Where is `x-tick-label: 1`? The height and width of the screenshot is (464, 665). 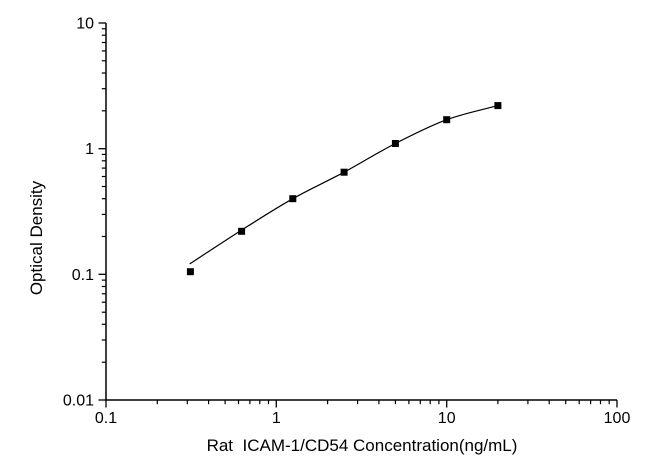 x-tick-label: 1 is located at coordinates (276, 418).